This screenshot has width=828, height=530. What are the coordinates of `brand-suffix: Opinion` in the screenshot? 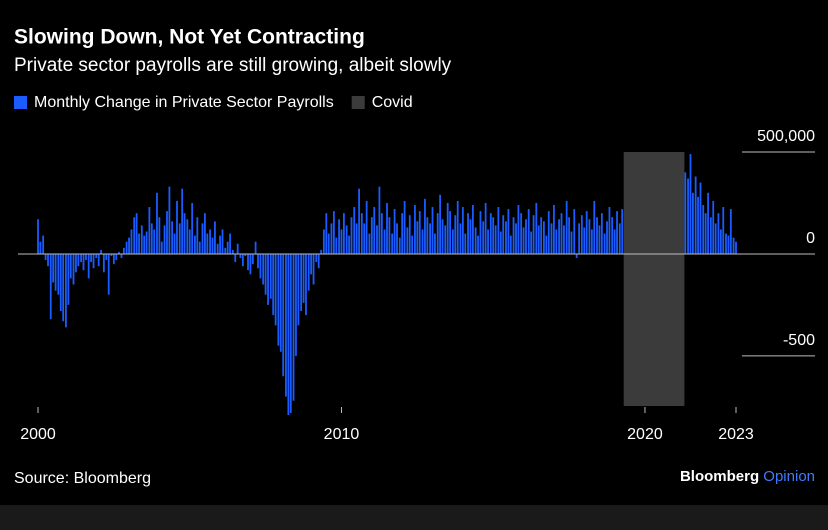 It's located at (789, 476).